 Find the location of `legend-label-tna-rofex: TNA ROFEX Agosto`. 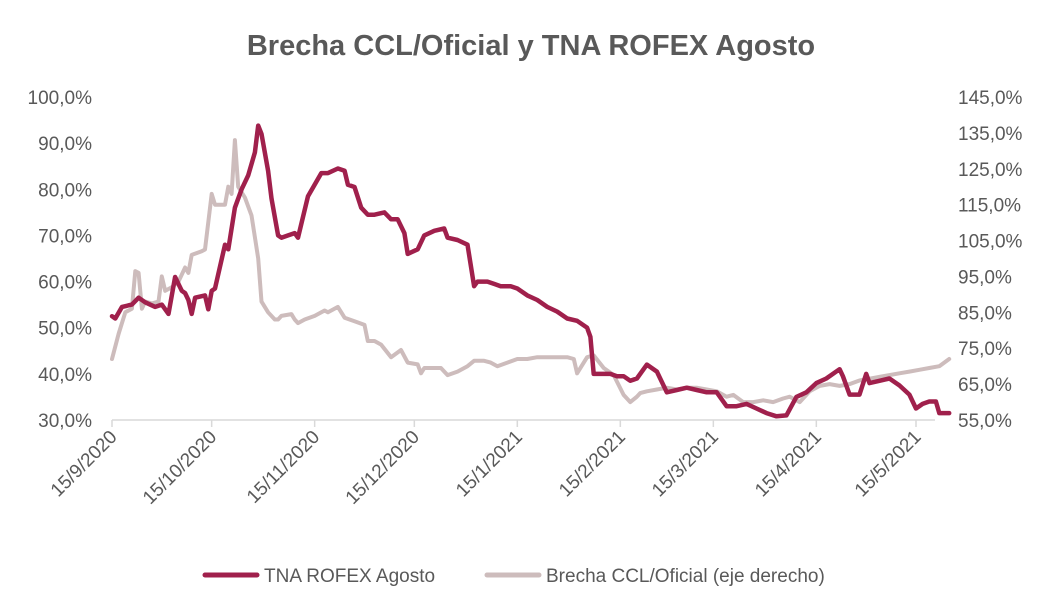

legend-label-tna-rofex: TNA ROFEX Agosto is located at coordinates (349, 576).